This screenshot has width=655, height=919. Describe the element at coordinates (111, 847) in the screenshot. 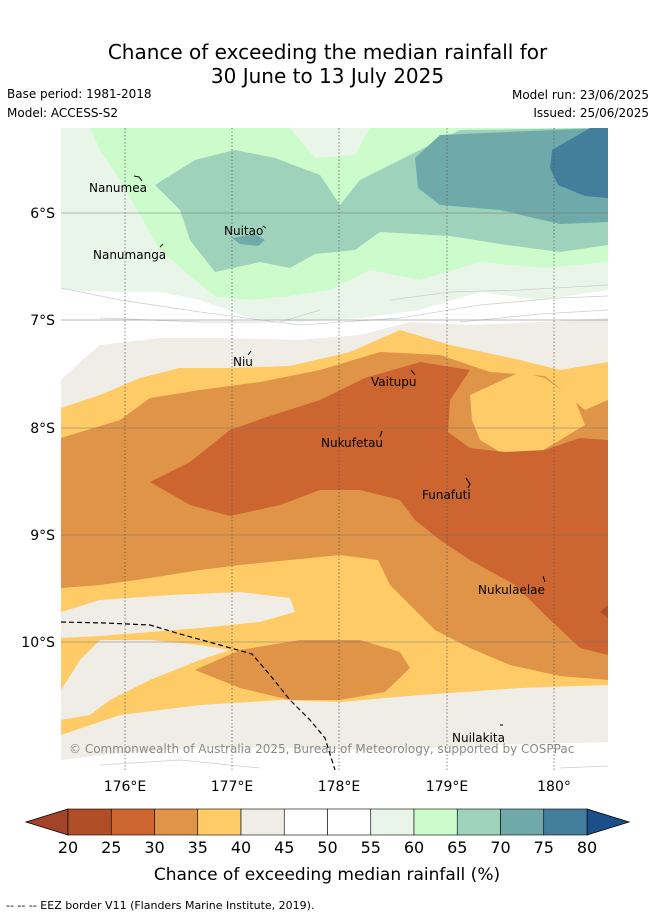

I see `colorbar-tick-label: 25` at that location.